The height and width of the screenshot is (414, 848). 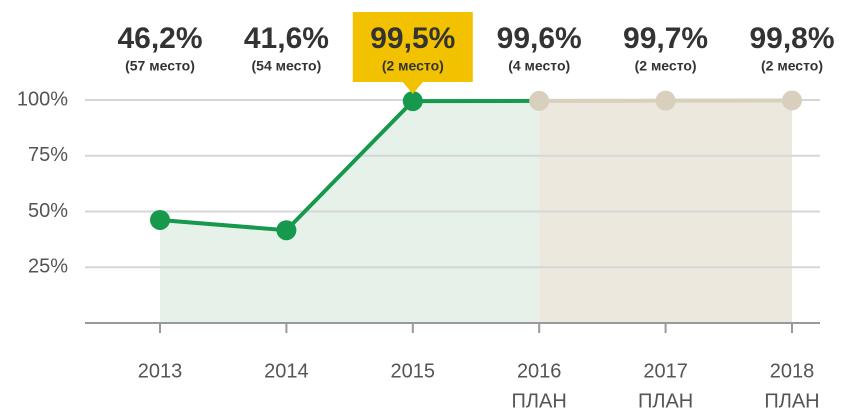 What do you see at coordinates (160, 371) in the screenshot?
I see `x-tick-label: 2013` at bounding box center [160, 371].